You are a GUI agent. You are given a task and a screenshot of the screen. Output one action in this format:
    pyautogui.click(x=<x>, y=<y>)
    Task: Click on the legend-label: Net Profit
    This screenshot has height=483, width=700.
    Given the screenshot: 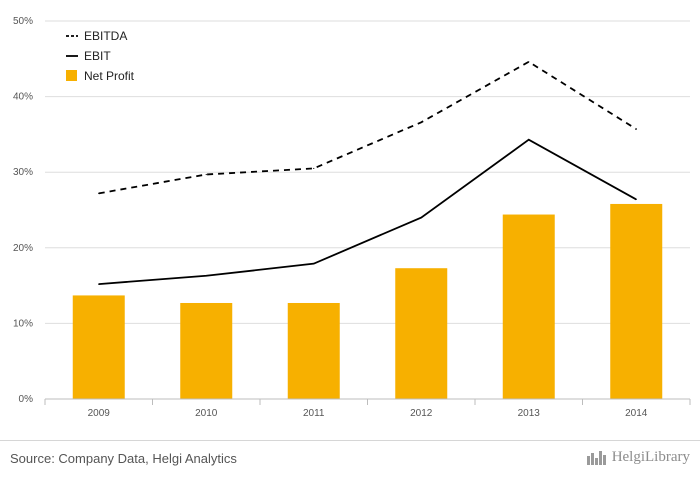 What is the action you would take?
    pyautogui.click(x=109, y=76)
    